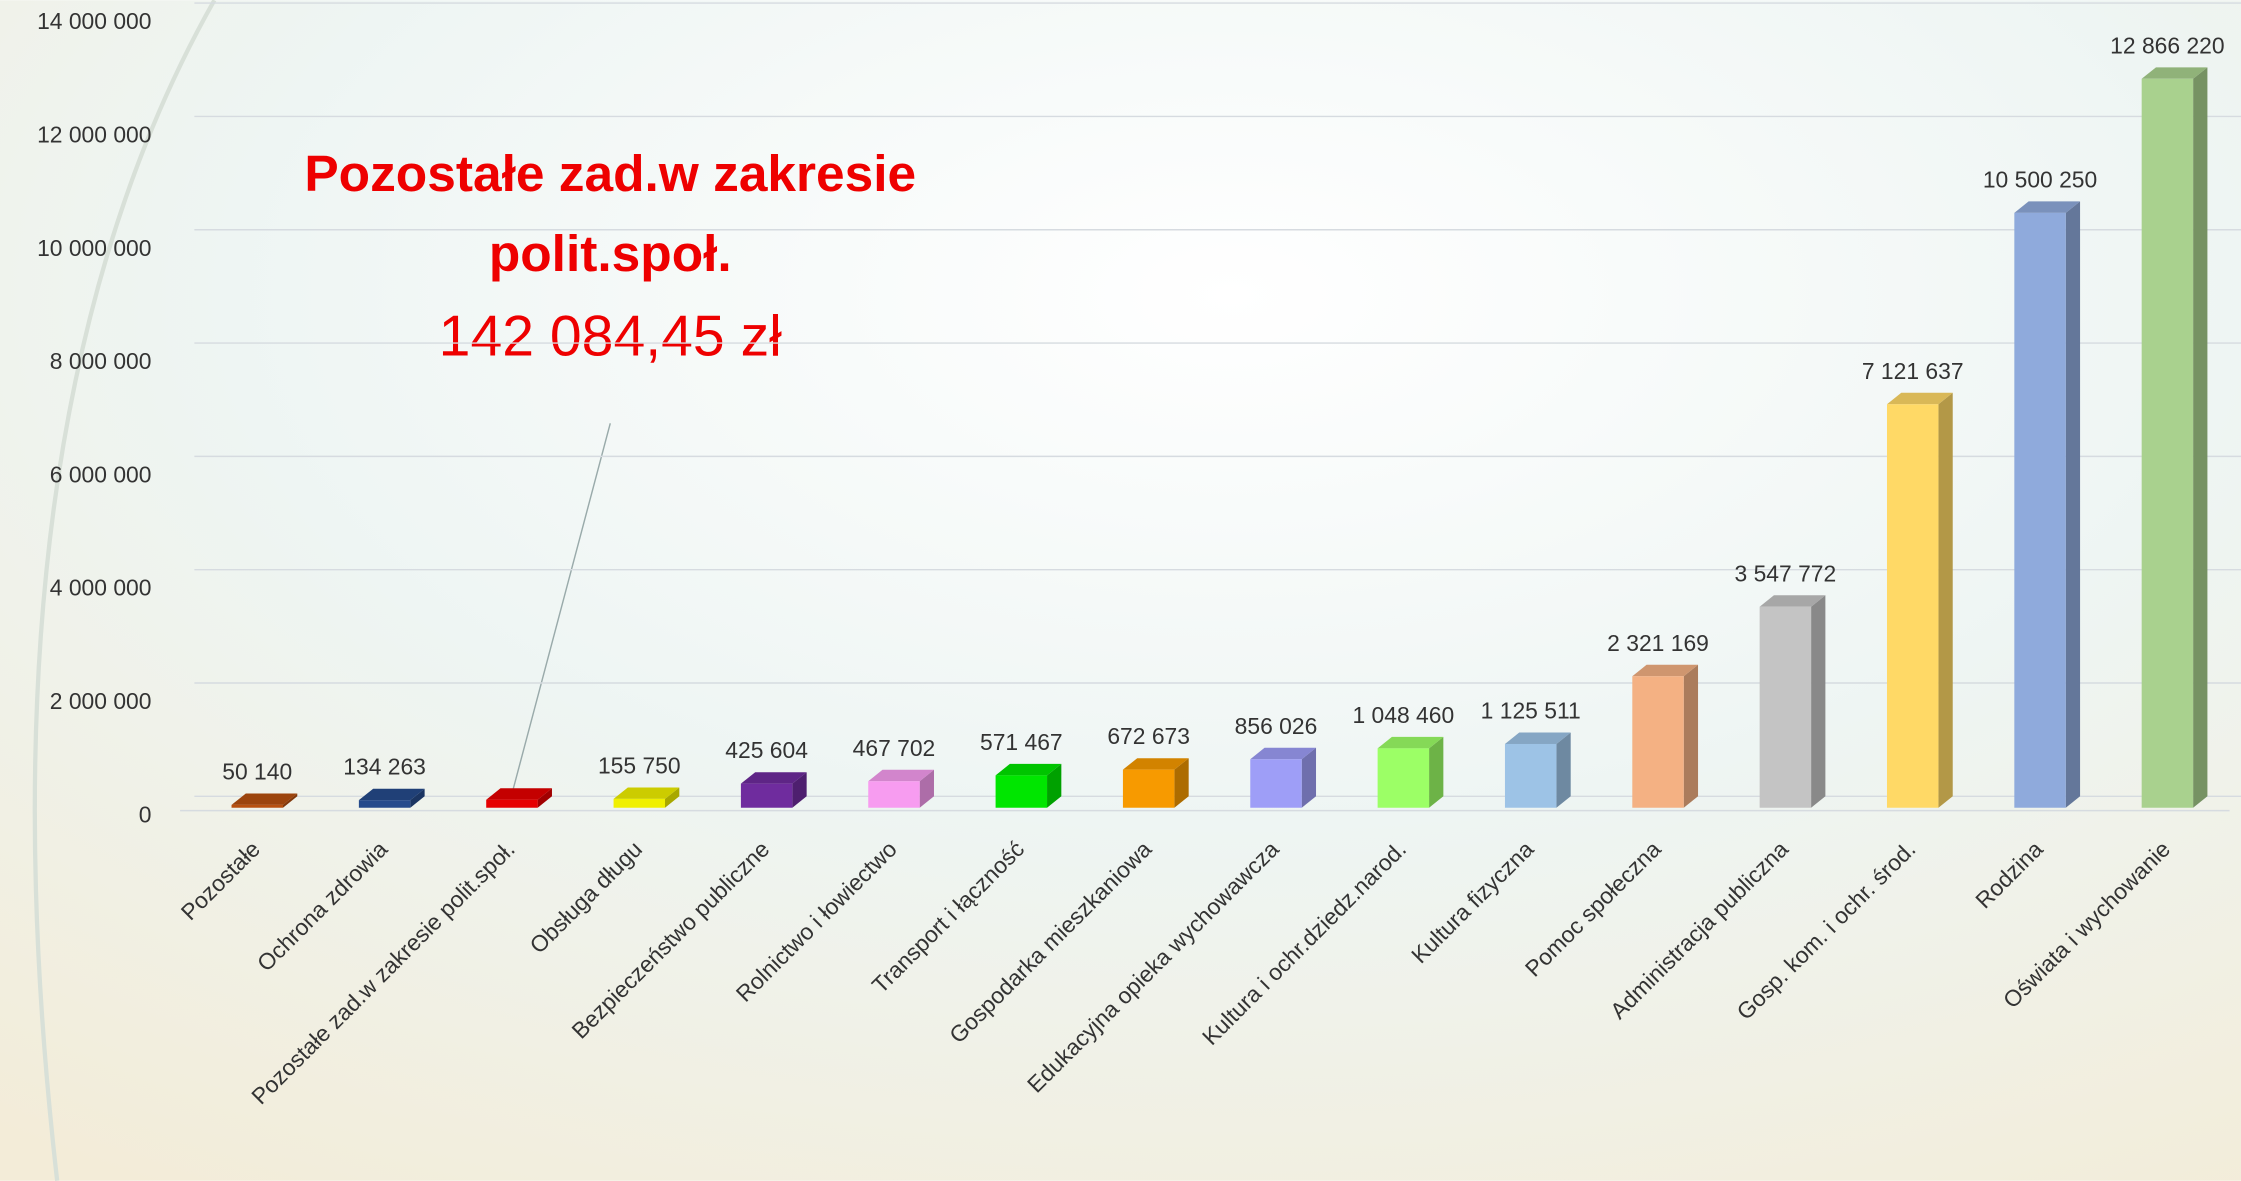 This screenshot has width=2241, height=1181. I want to click on y-tick-label: 8 000 000, so click(101, 361).